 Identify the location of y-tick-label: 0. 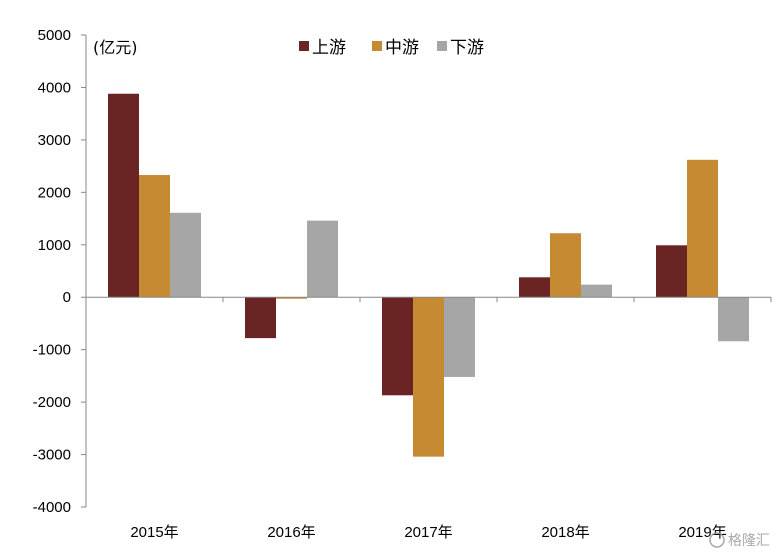
(67, 297).